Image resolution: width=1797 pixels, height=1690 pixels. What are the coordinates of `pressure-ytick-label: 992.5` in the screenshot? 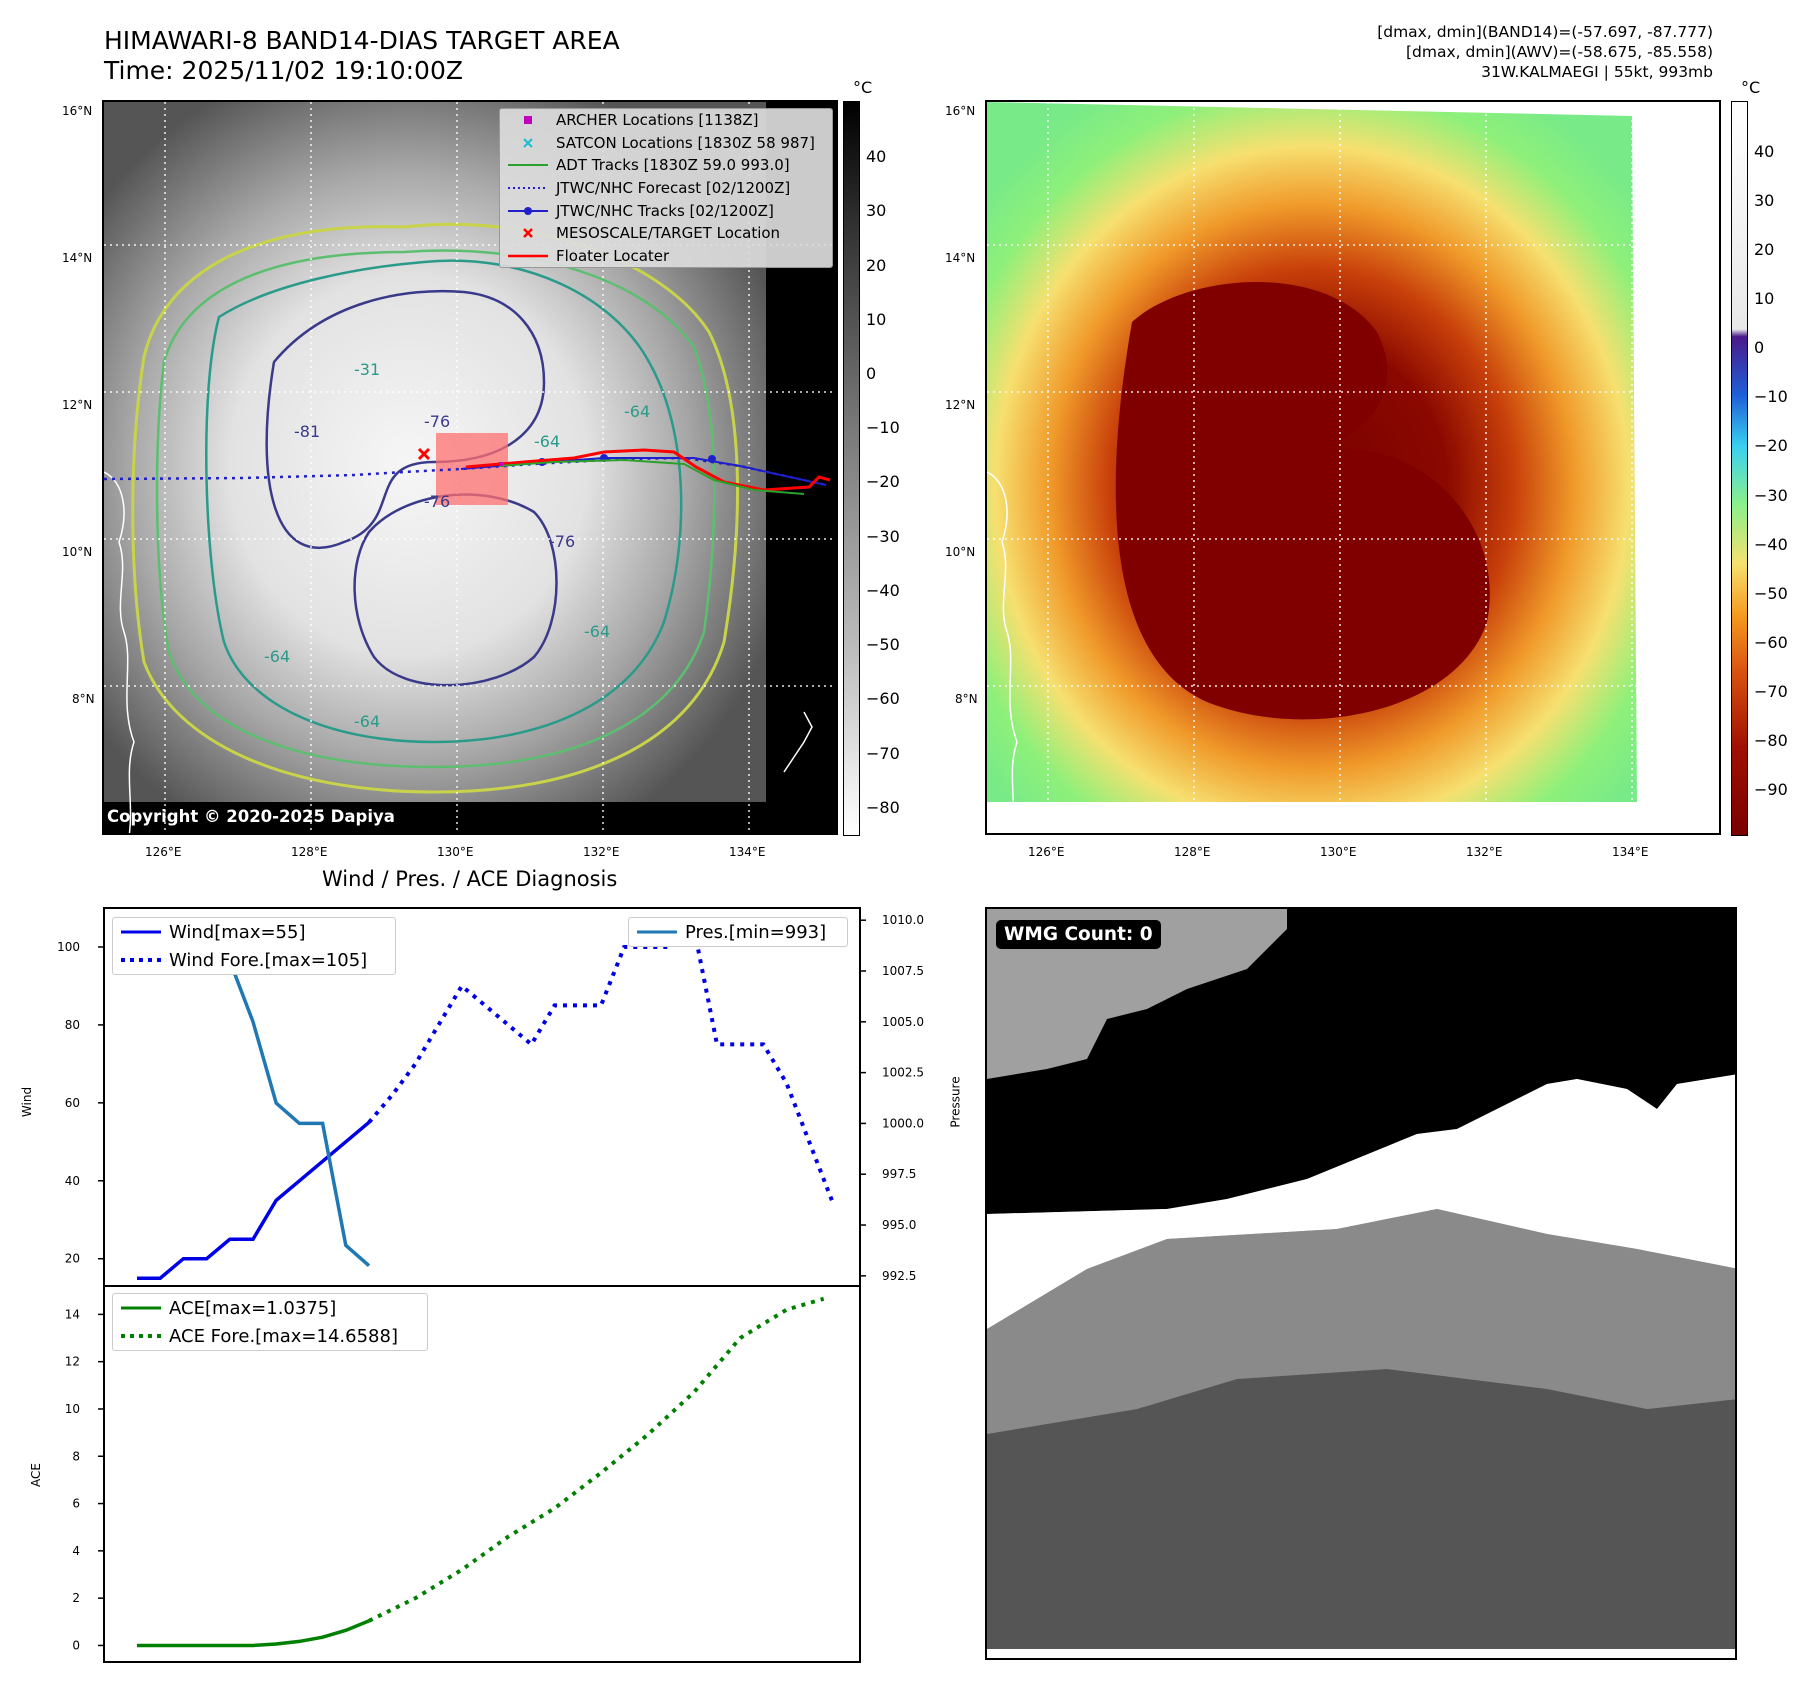 It's located at (899, 1276).